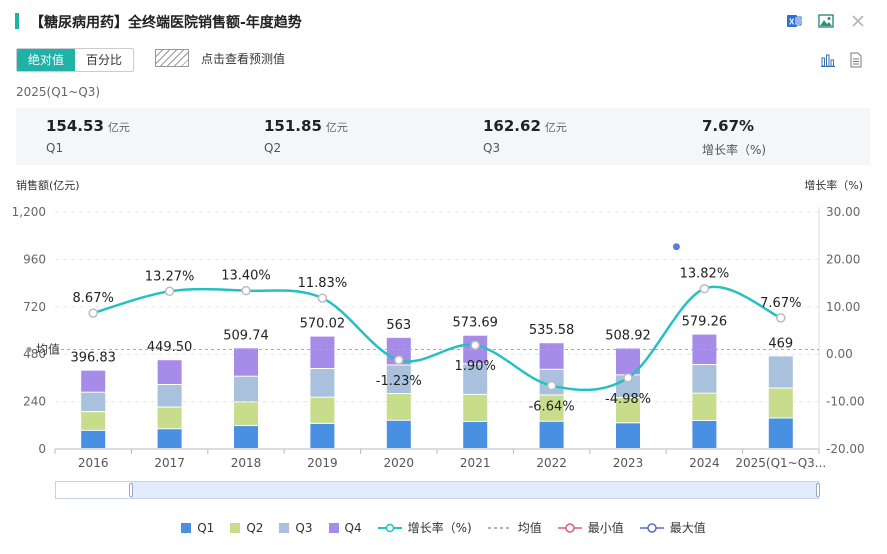 This screenshot has width=887, height=554. What do you see at coordinates (48, 348) in the screenshot?
I see `mean-line-label: 均值` at bounding box center [48, 348].